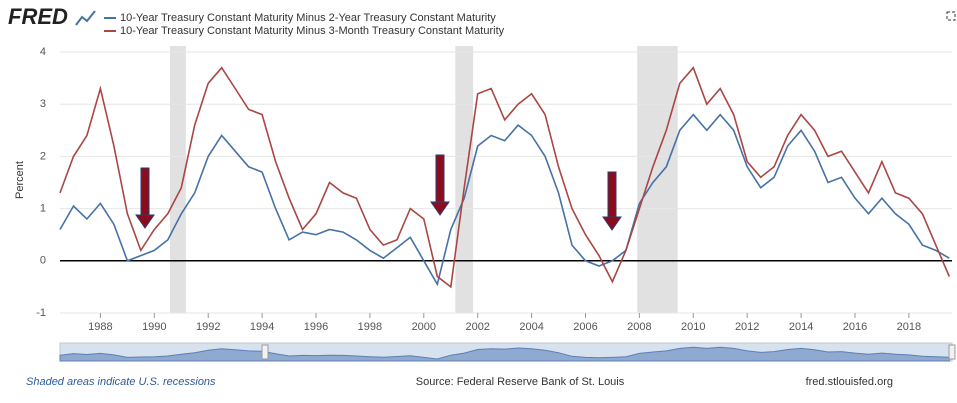 Image resolution: width=957 pixels, height=403 pixels. I want to click on y-tick-label: 3, so click(43, 104).